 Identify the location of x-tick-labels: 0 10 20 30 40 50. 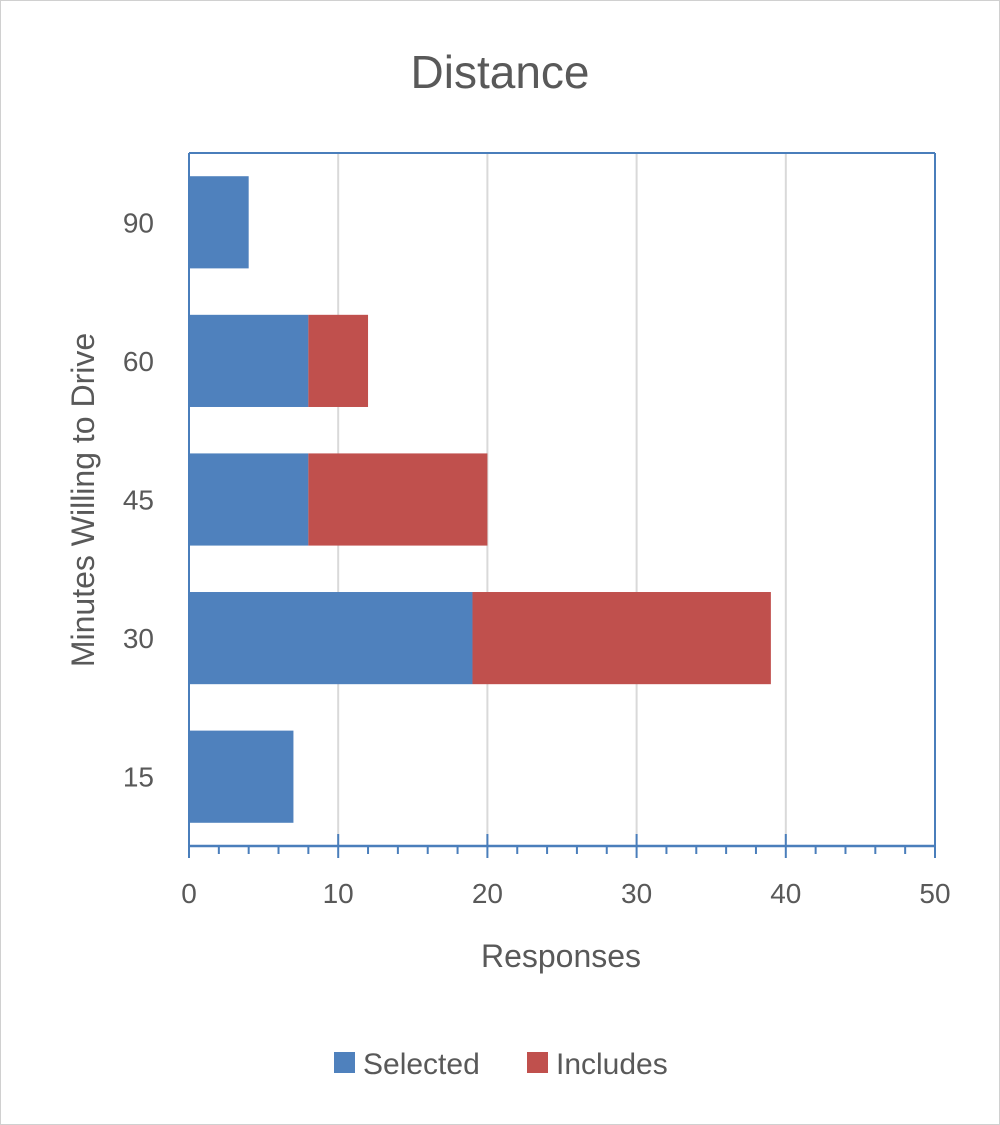
(565, 893).